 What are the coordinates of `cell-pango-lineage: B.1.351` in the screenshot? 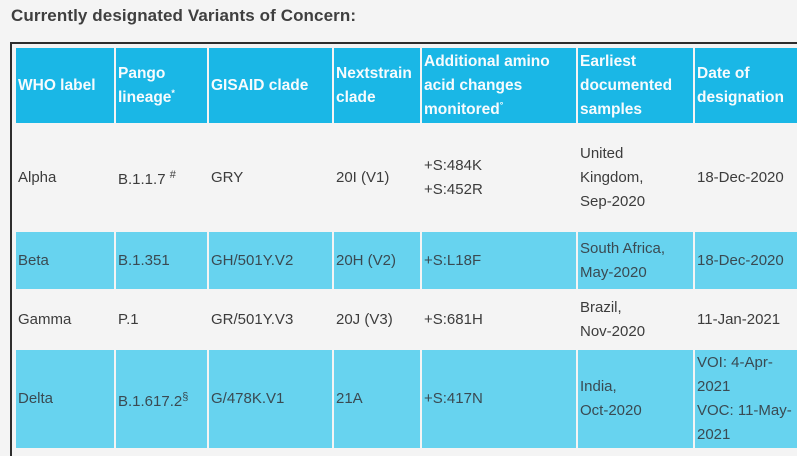 It's located at (161, 260).